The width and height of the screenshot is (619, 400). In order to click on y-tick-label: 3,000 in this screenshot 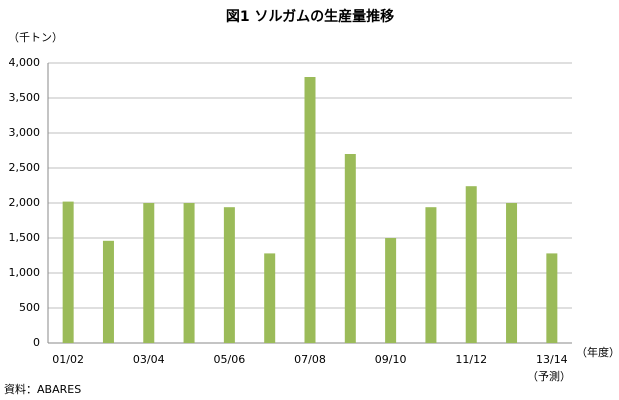, I will do `click(25, 132)`.